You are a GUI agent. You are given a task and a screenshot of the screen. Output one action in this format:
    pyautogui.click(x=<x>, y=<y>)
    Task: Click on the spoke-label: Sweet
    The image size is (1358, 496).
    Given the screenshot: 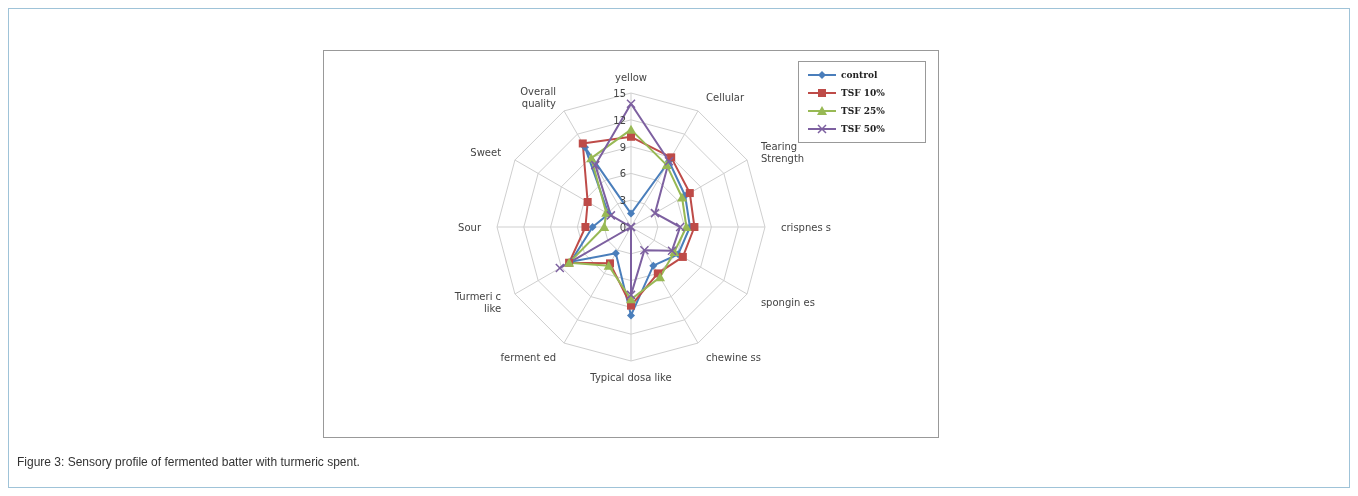 What is the action you would take?
    pyautogui.click(x=486, y=152)
    